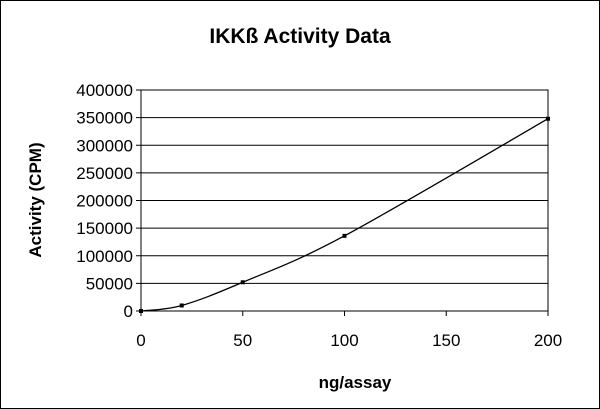  What do you see at coordinates (104, 145) in the screenshot?
I see `y-tick-label: 300000` at bounding box center [104, 145].